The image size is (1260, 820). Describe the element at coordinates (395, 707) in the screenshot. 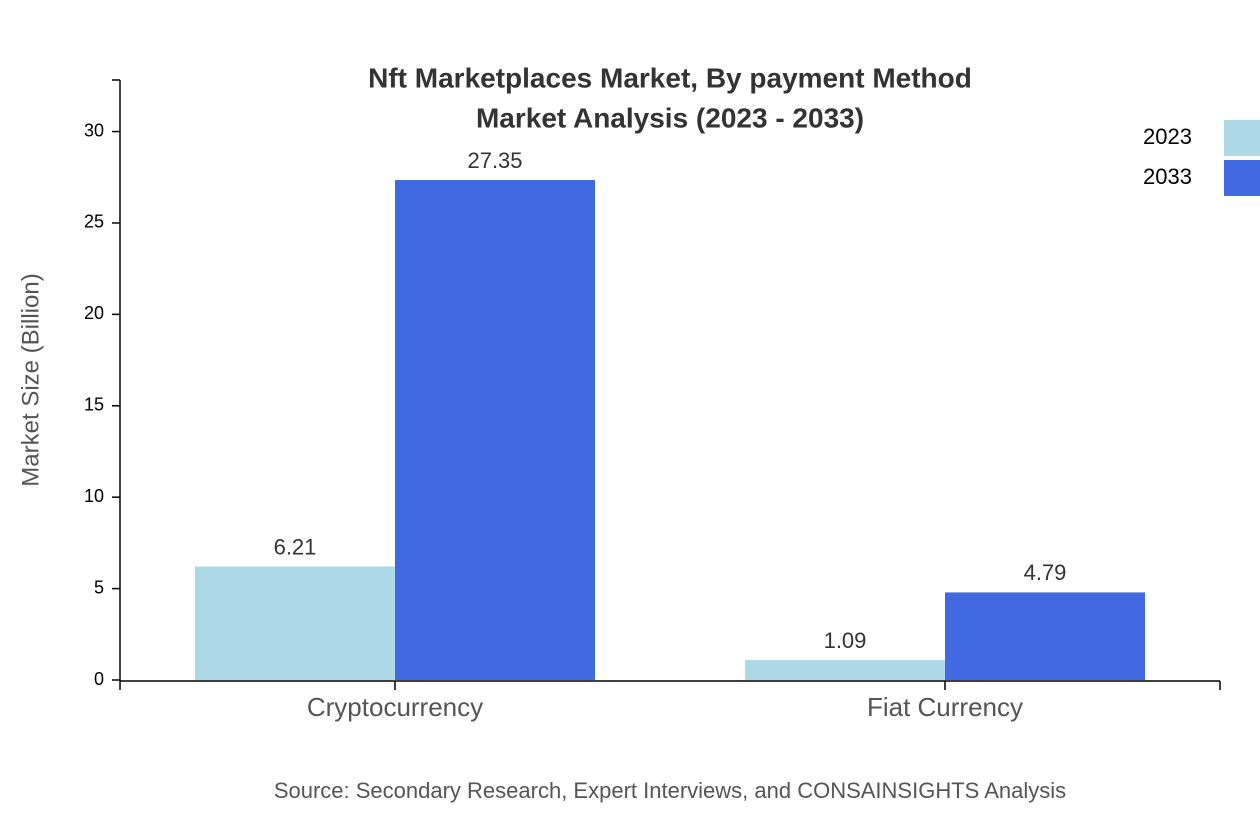

I see `x-tick-label: Cryptocurrency` at that location.